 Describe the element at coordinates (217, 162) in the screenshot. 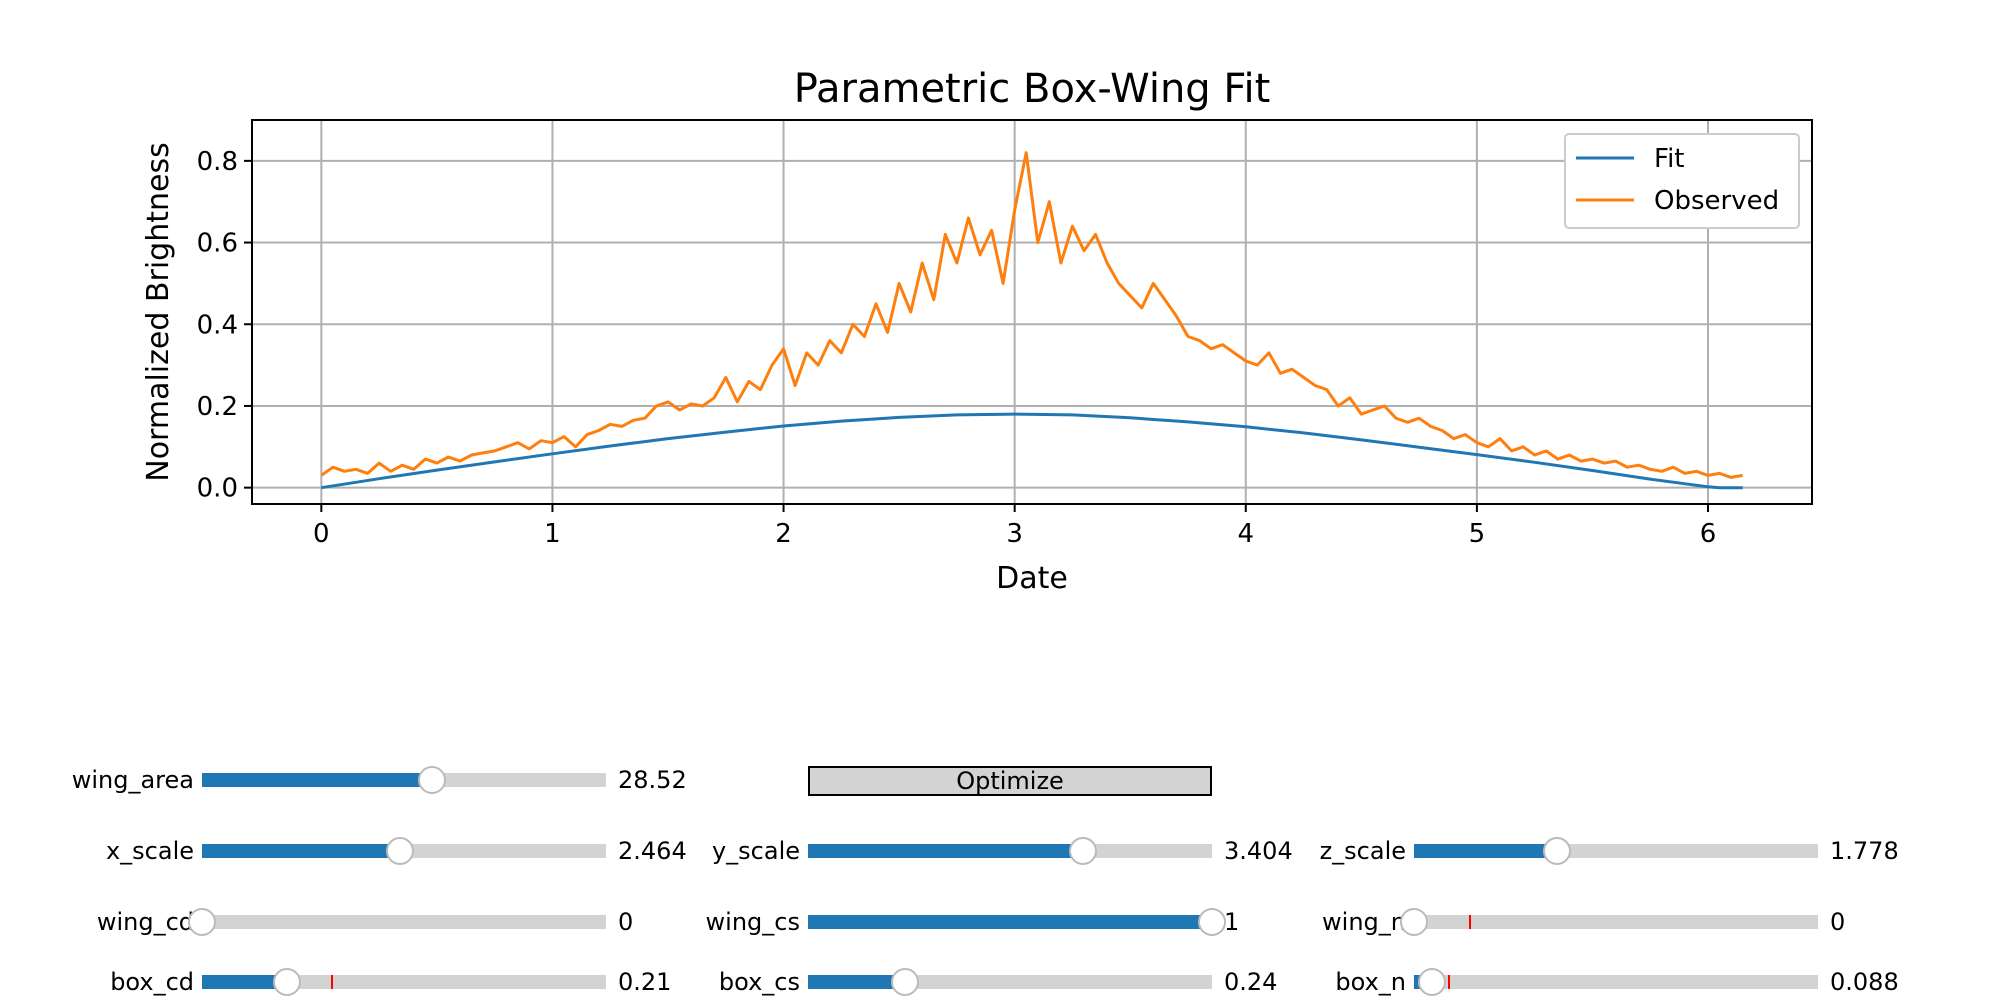

I see `y-tick-label: 0.8` at that location.